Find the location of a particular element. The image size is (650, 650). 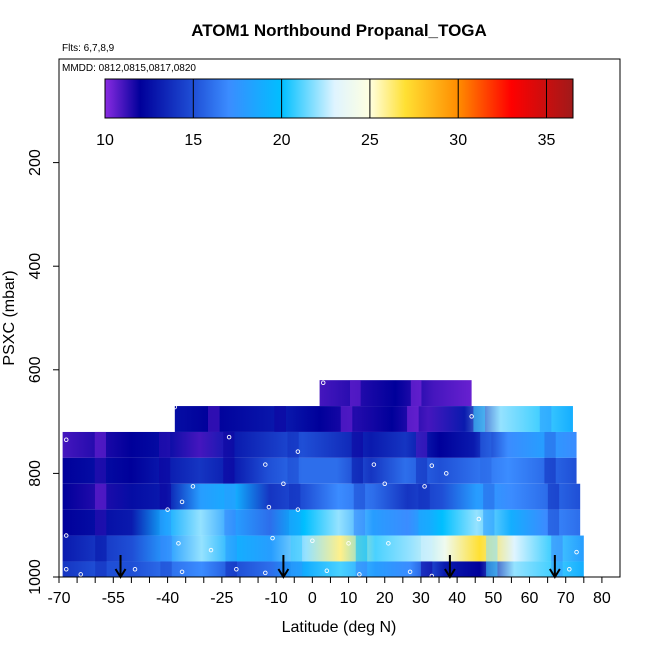

y-tick-label: 400 is located at coordinates (35, 266).